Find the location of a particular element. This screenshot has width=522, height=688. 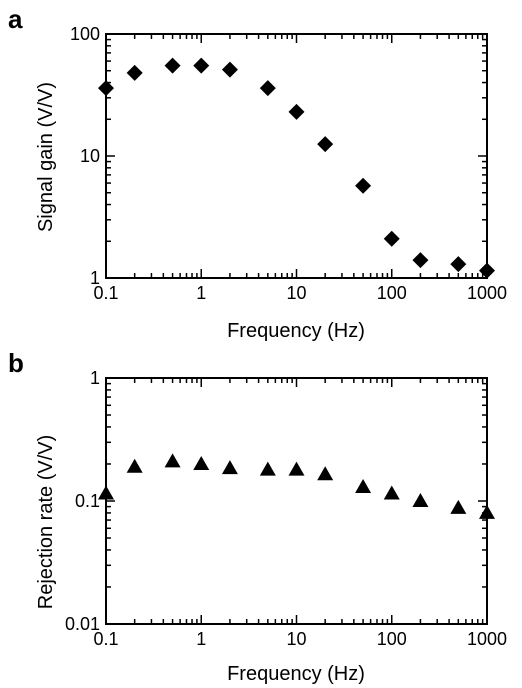

panel-a-x-tick-label: 10 is located at coordinates (296, 293).